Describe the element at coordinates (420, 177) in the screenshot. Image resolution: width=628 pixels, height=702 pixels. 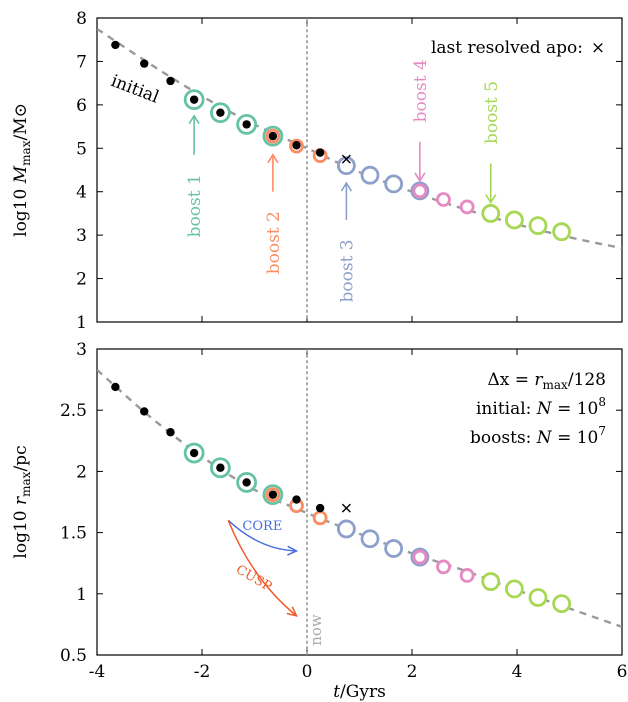
I see `boost-4-arrowhead` at that location.